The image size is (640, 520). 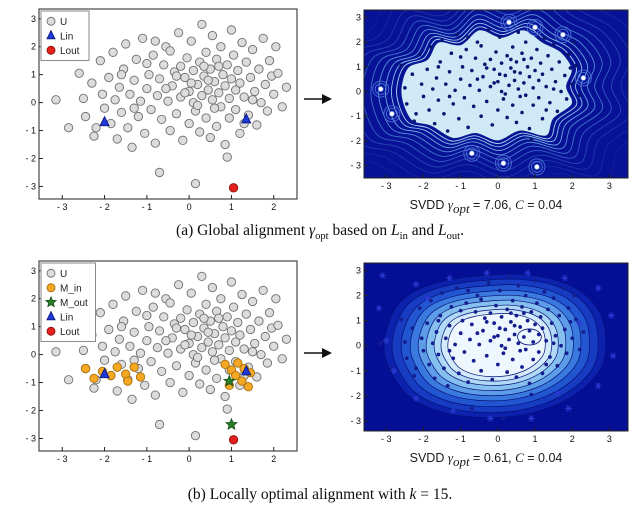 What do you see at coordinates (422, 230) in the screenshot?
I see `caption-part: and` at bounding box center [422, 230].